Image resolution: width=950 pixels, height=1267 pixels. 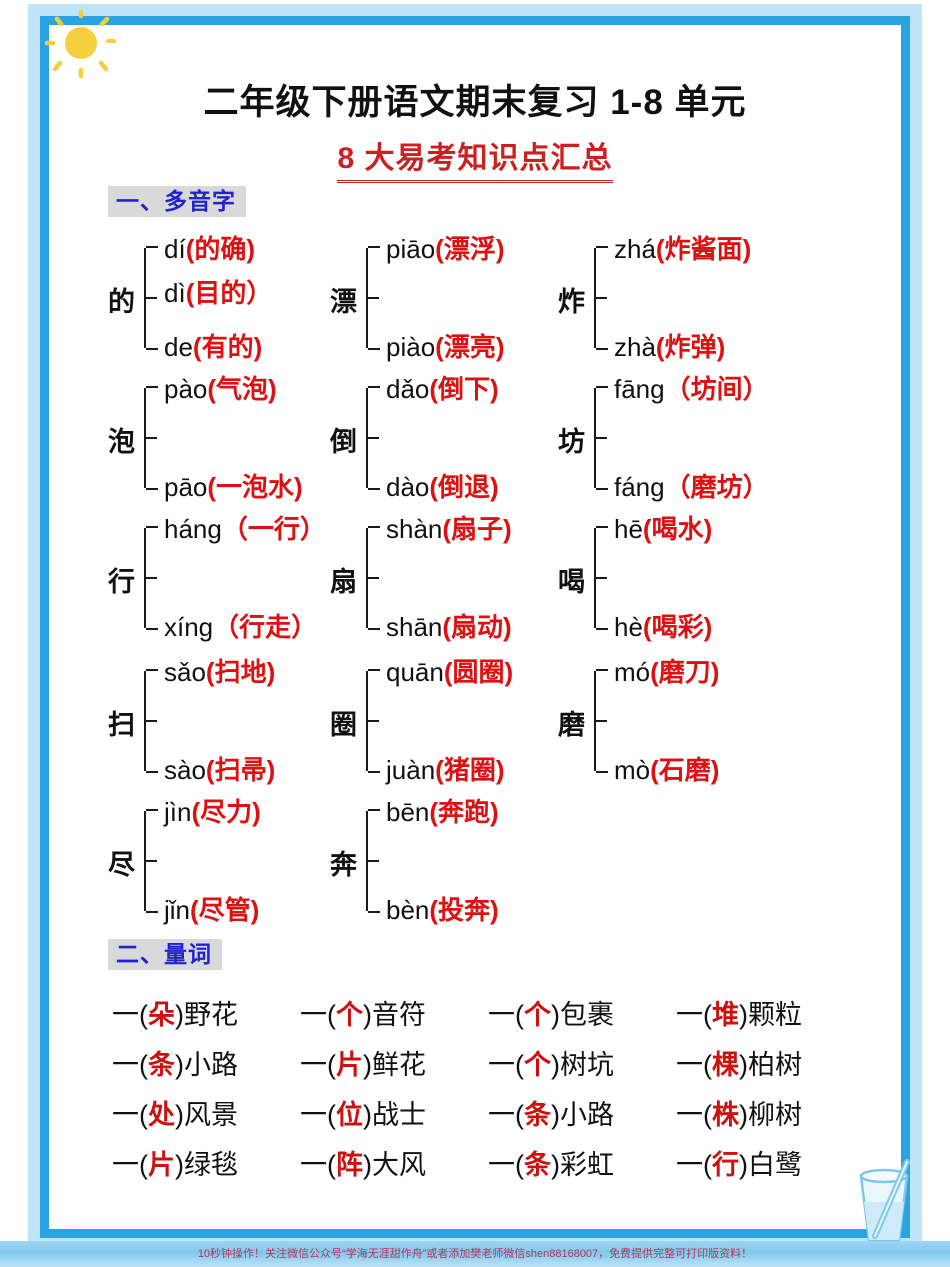 What do you see at coordinates (470, 347) in the screenshot?
I see `example-word: (漂亮)` at bounding box center [470, 347].